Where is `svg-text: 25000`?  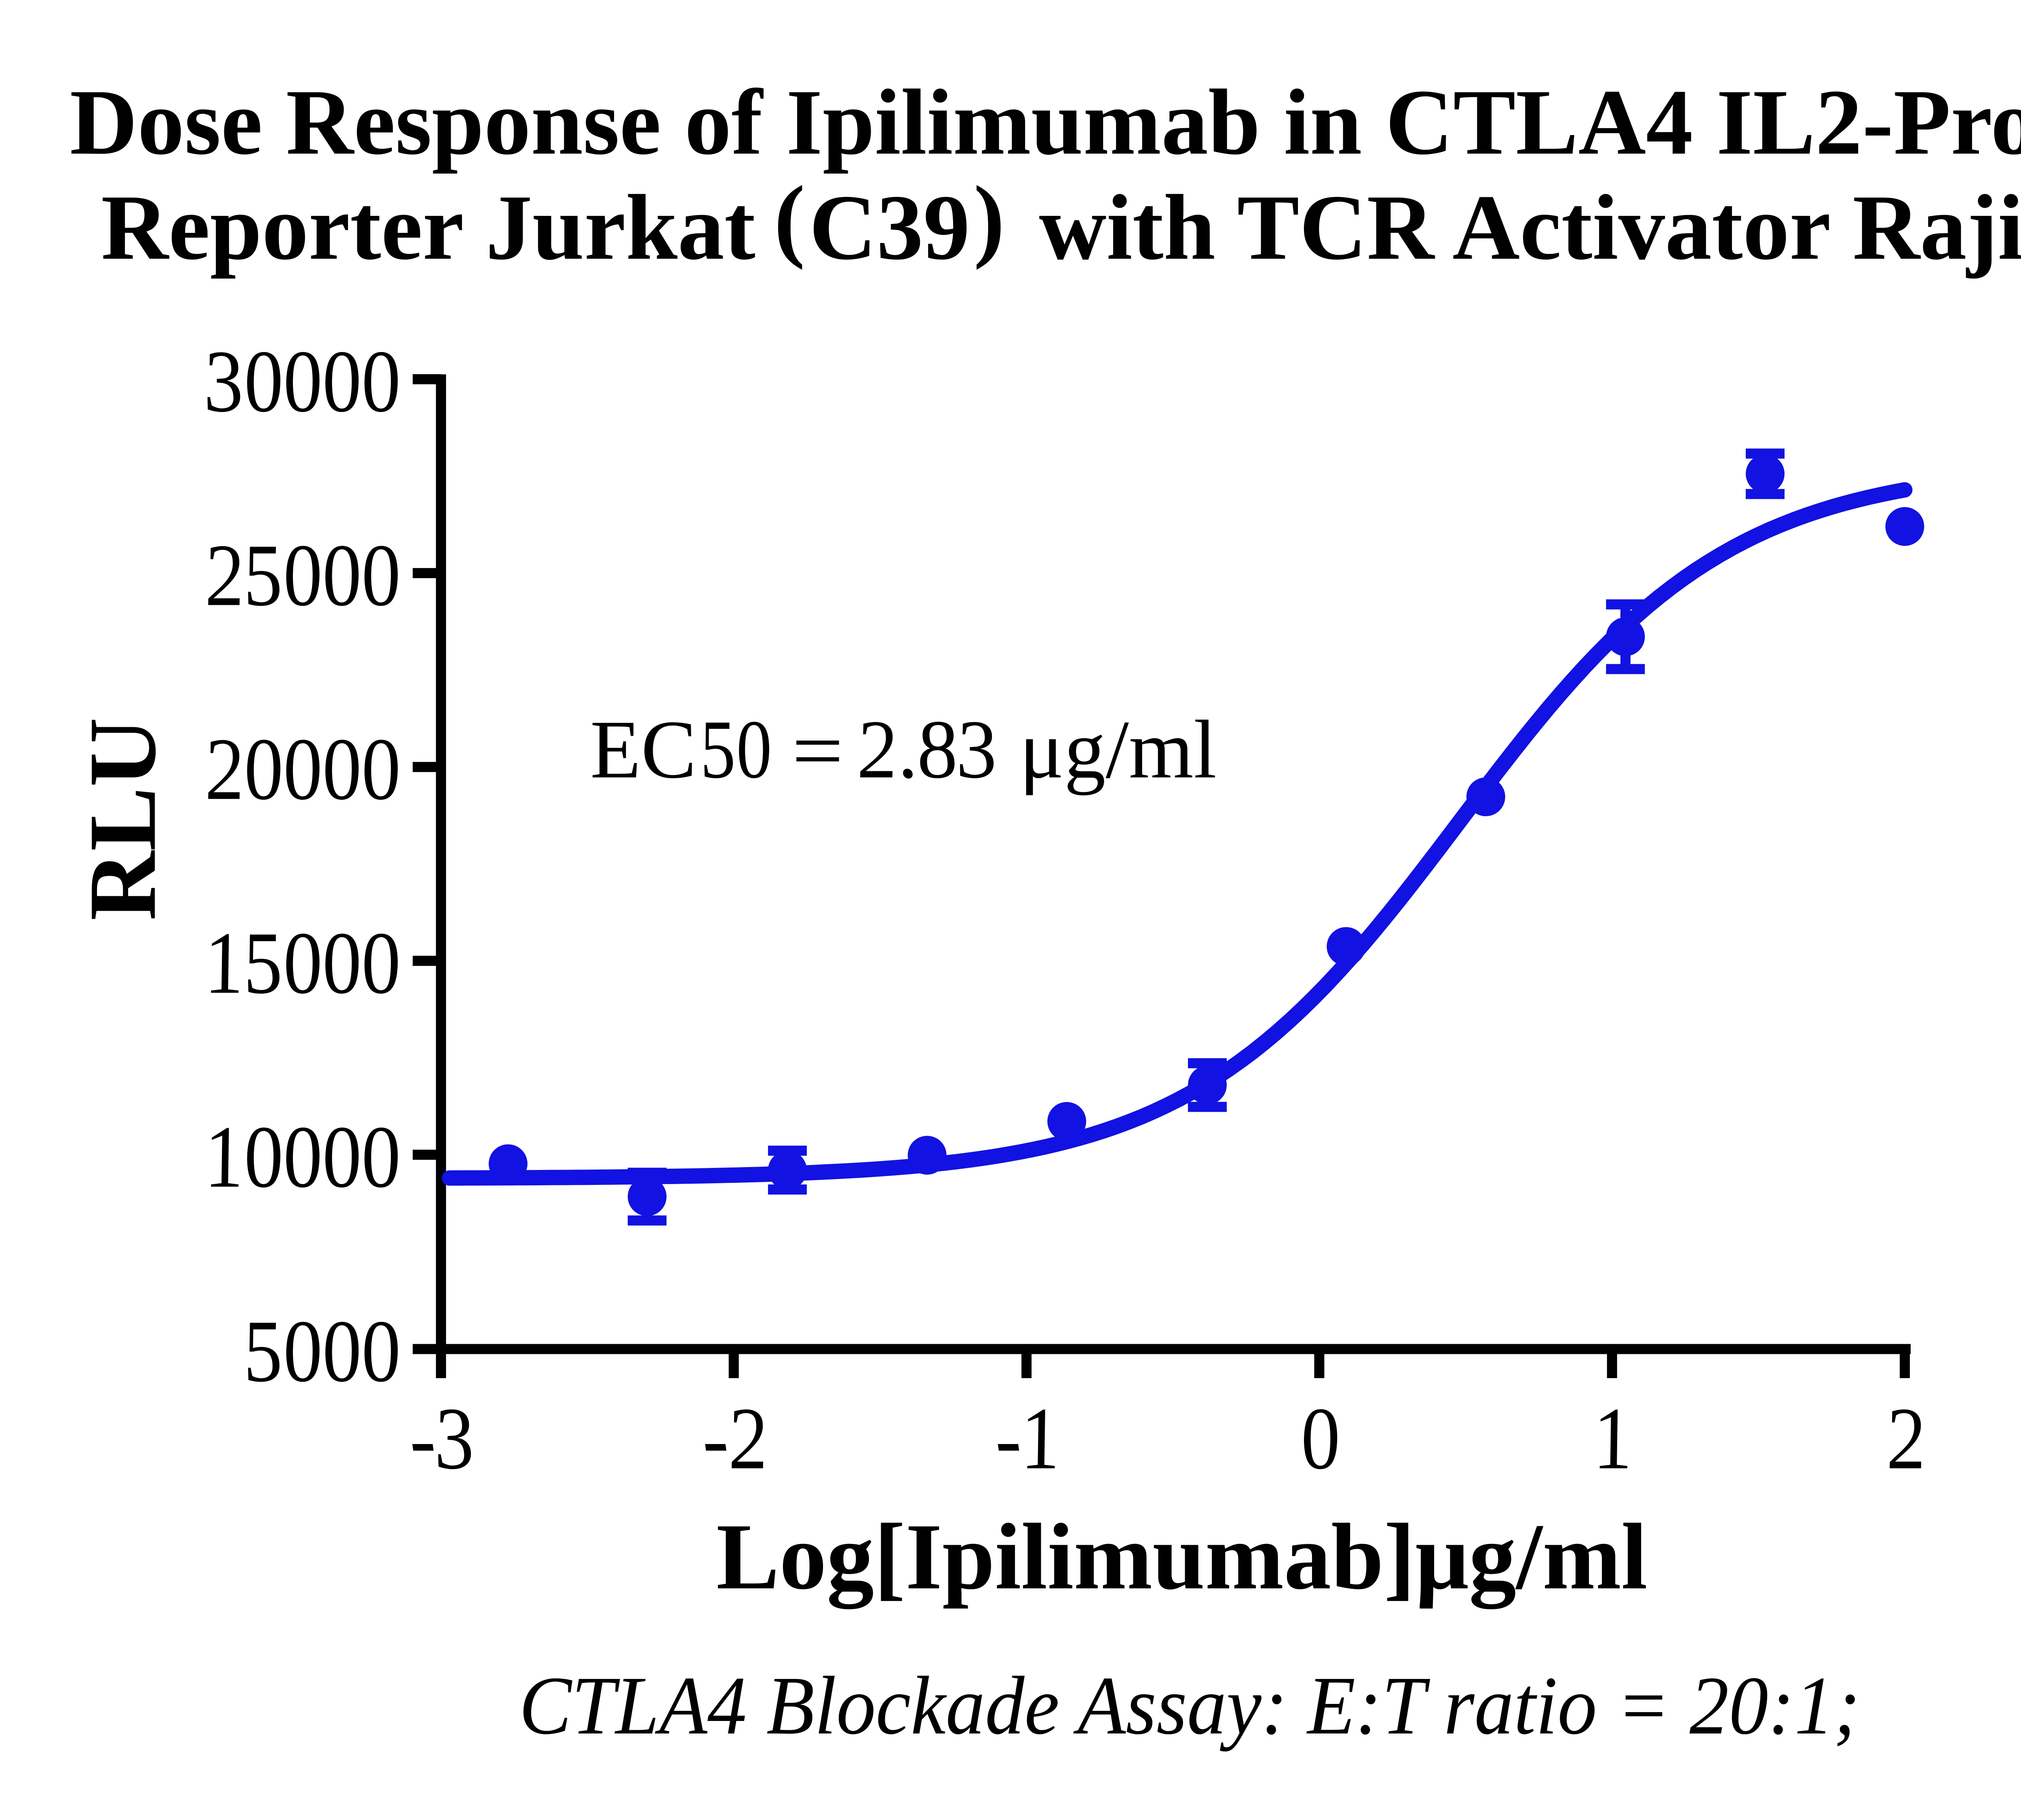 svg-text: 25000 is located at coordinates (302, 575).